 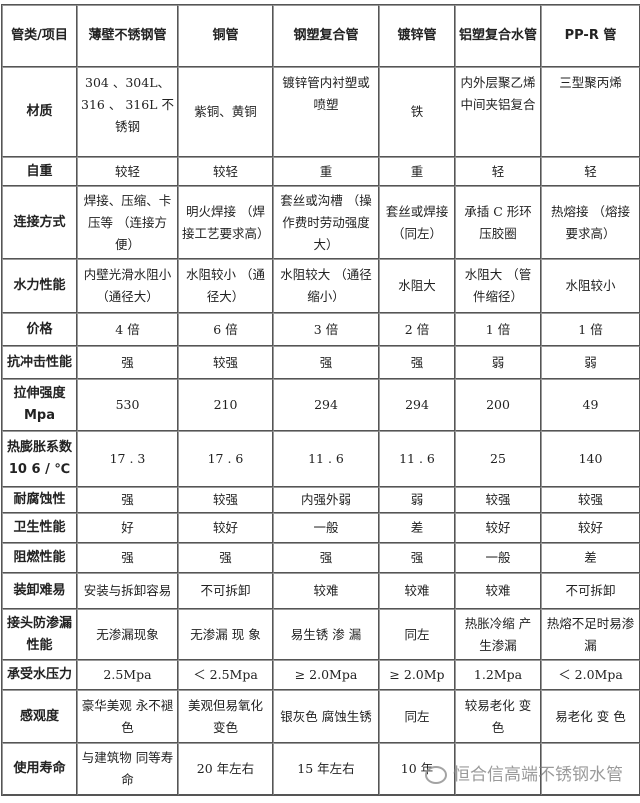 I want to click on table-cell: 15 年左右, so click(x=326, y=769).